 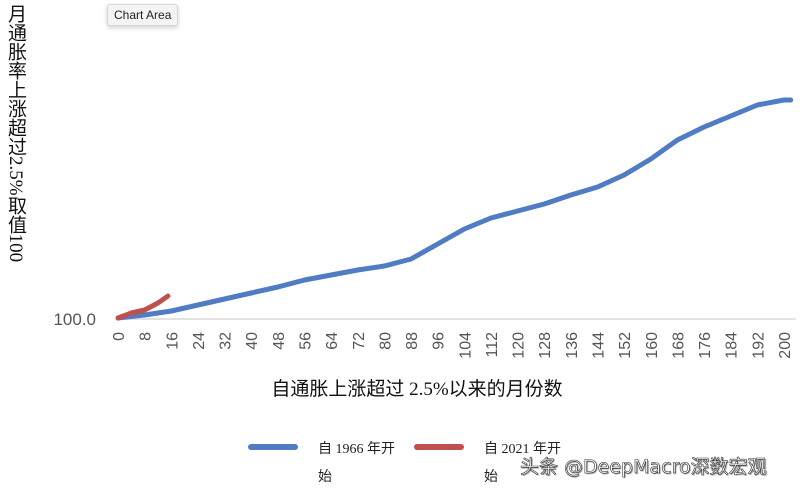 What do you see at coordinates (279, 341) in the screenshot?
I see `x-tick-label: 48` at bounding box center [279, 341].